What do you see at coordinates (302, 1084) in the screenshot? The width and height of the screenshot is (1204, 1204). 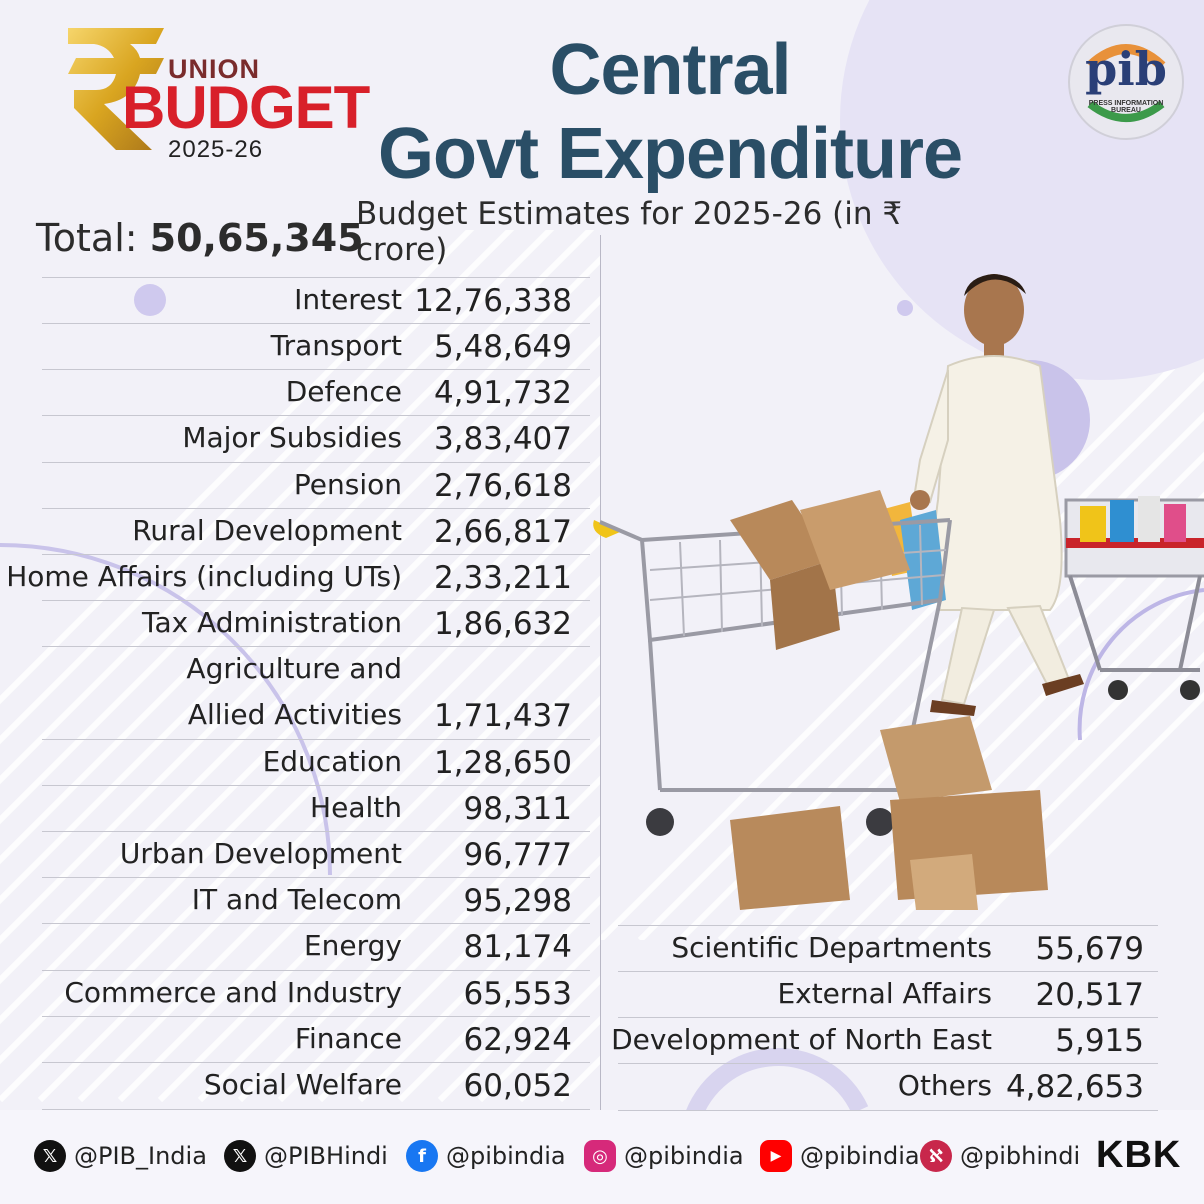 I see `row-label: Social Welfare` at bounding box center [302, 1084].